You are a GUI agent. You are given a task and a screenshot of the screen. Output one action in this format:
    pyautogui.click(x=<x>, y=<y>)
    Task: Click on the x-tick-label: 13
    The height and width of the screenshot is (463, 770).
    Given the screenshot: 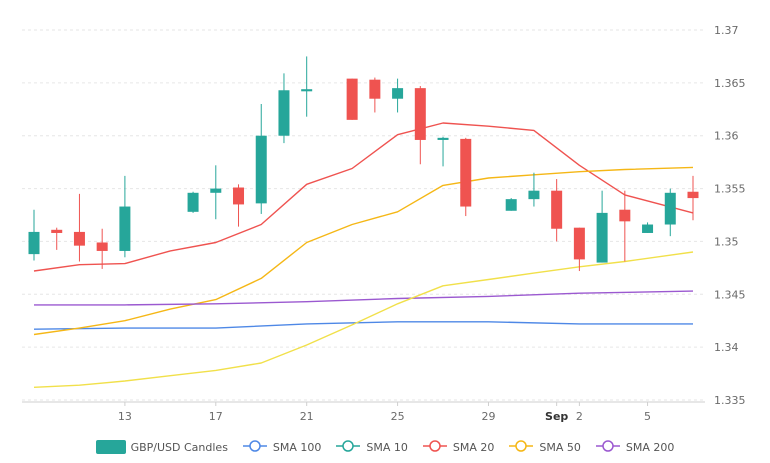 What is the action you would take?
    pyautogui.click(x=125, y=416)
    